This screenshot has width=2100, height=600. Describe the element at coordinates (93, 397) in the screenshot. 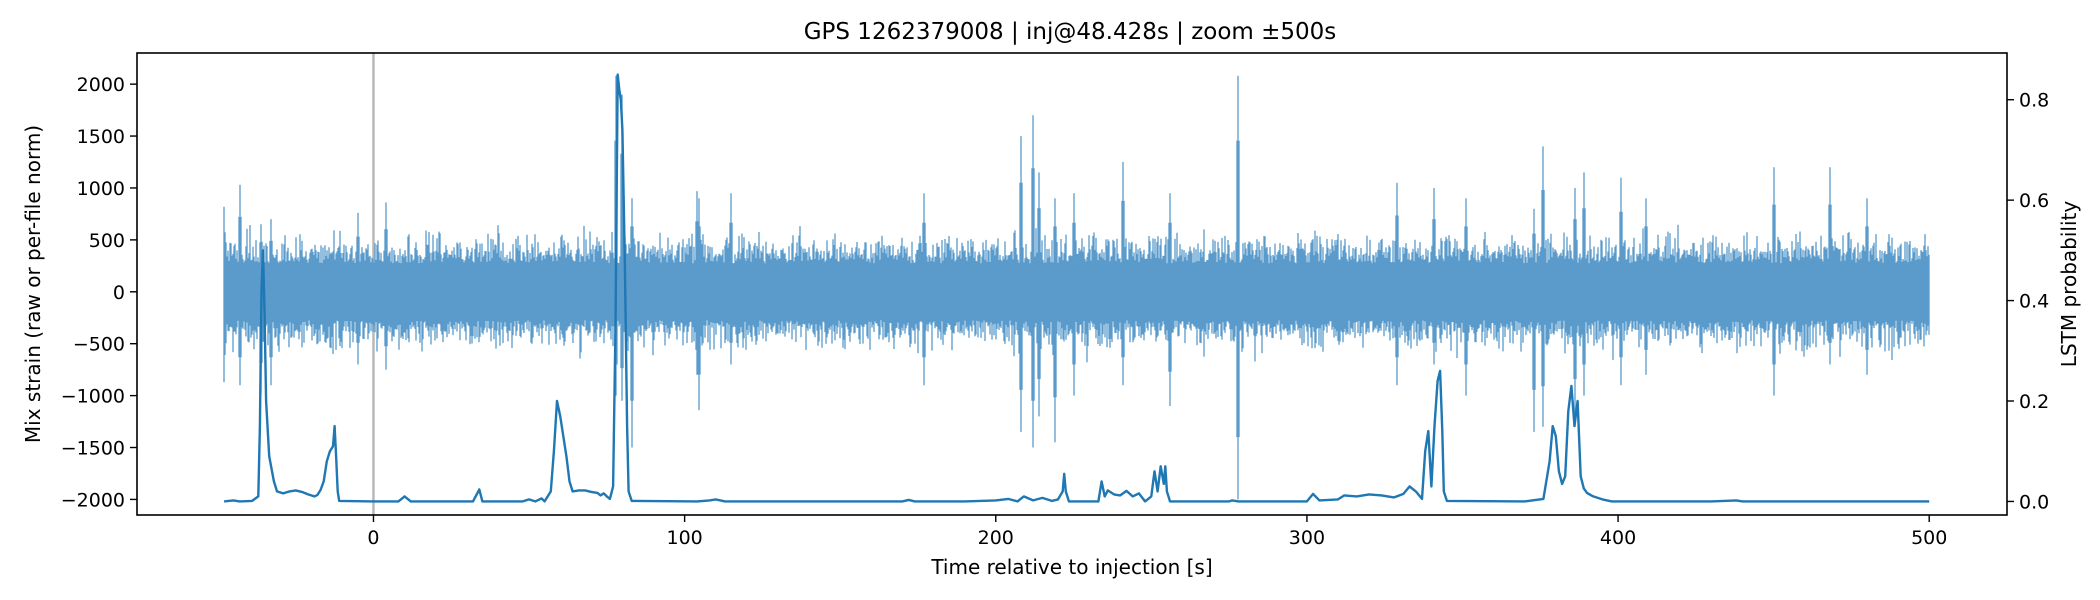

I see `y-left-tick-label: −1000` at that location.